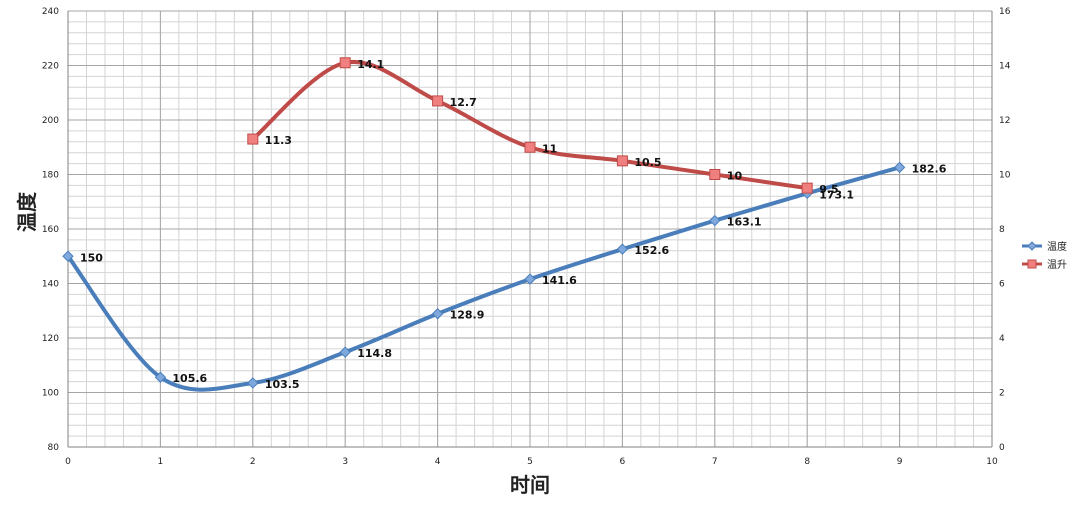 This screenshot has height=516, width=1080. Describe the element at coordinates (463, 102) in the screenshot. I see `data-label-temp-rise: 12.7` at that location.